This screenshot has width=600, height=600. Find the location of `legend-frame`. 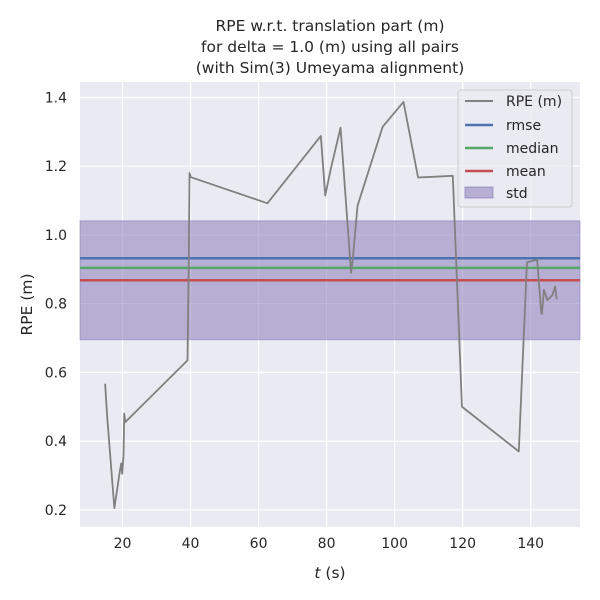

legend-frame is located at coordinates (515, 148).